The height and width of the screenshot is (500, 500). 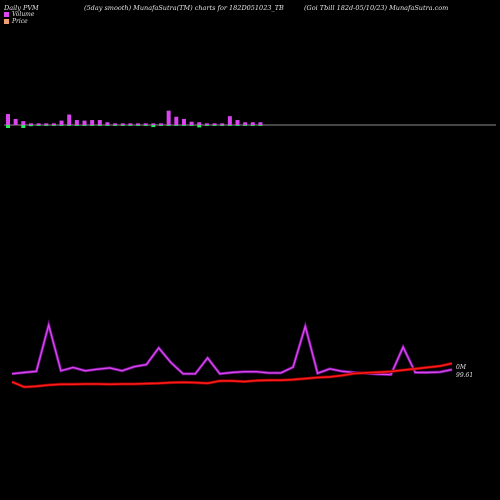 What do you see at coordinates (134, 126) in the screenshot?
I see `volume-bars-down` at bounding box center [134, 126].